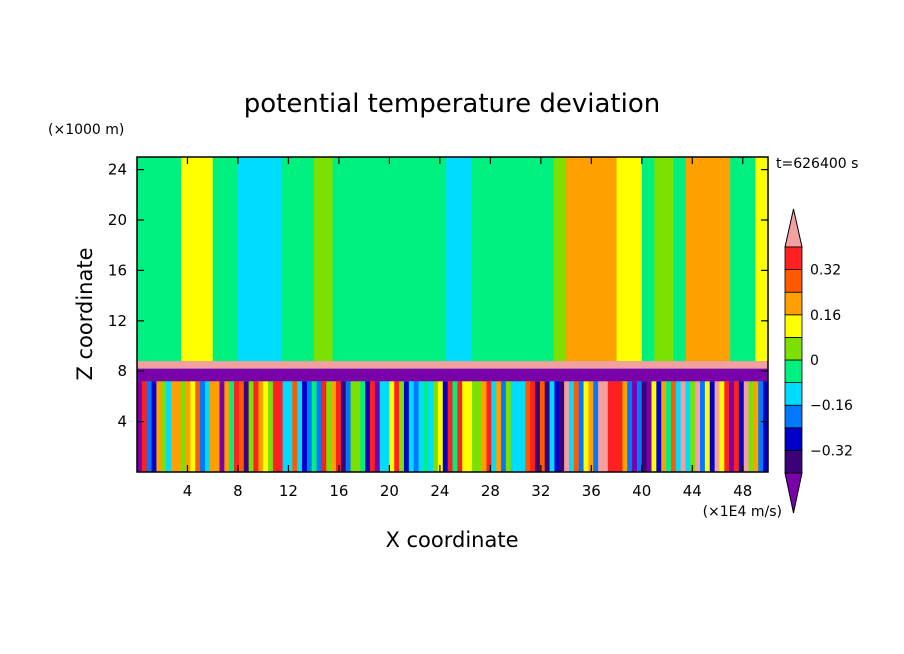 The height and width of the screenshot is (654, 904). What do you see at coordinates (451, 540) in the screenshot?
I see `x-axis-label: X coordinate` at bounding box center [451, 540].